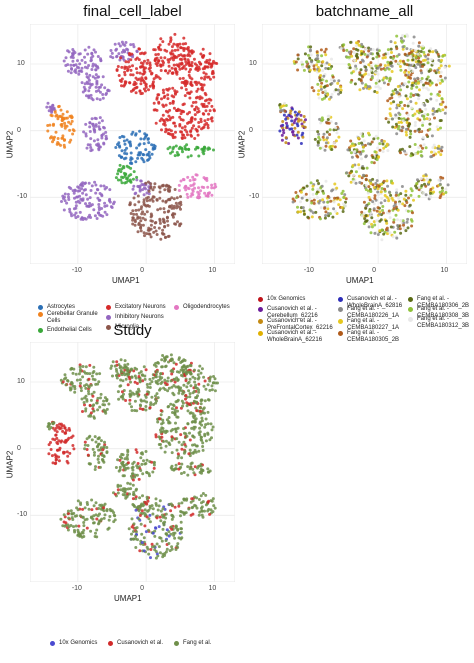  Describe the element at coordinates (286, 299) in the screenshot. I see `legend-label: 10x Genomics` at that location.